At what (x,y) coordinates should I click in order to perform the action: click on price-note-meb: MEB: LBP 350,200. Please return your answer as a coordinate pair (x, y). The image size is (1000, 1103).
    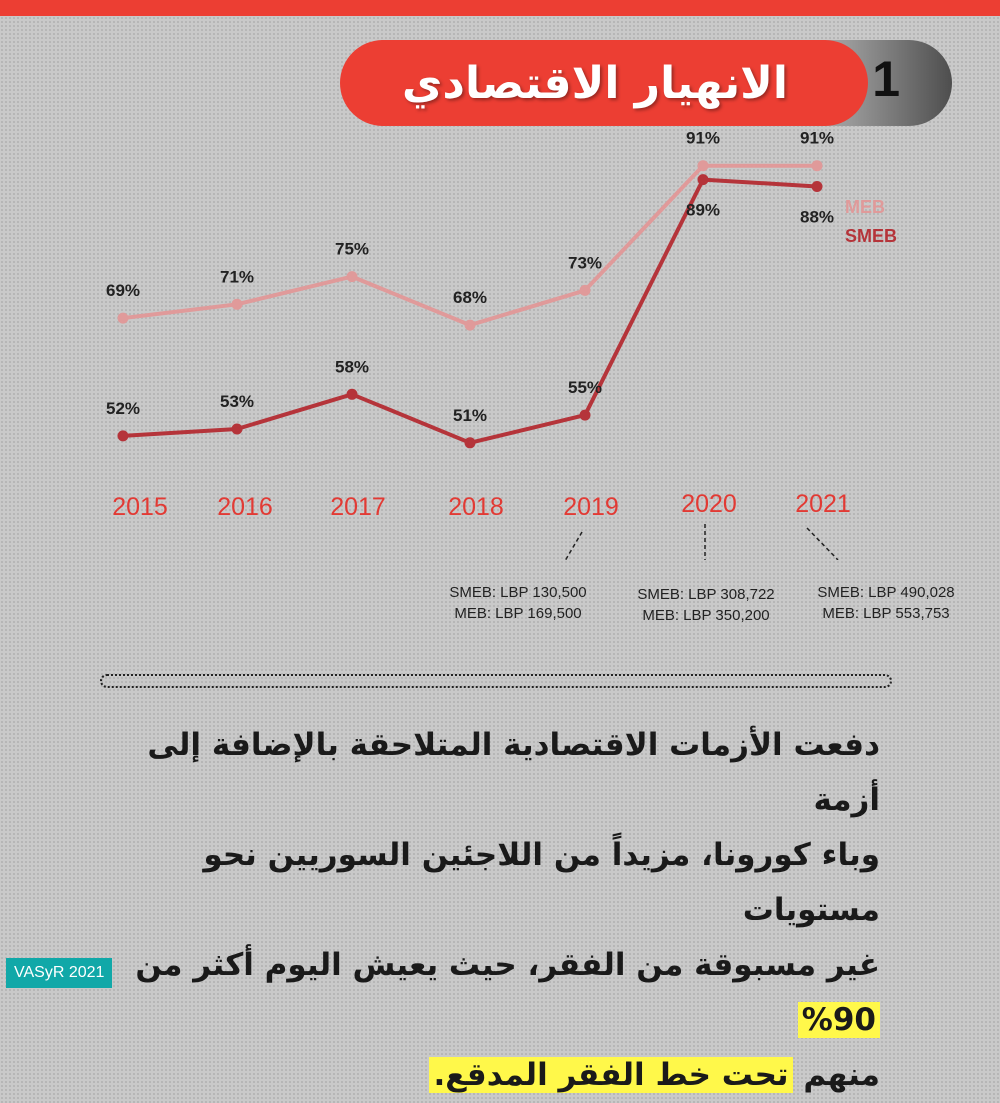
    Looking at the image, I should click on (706, 615).